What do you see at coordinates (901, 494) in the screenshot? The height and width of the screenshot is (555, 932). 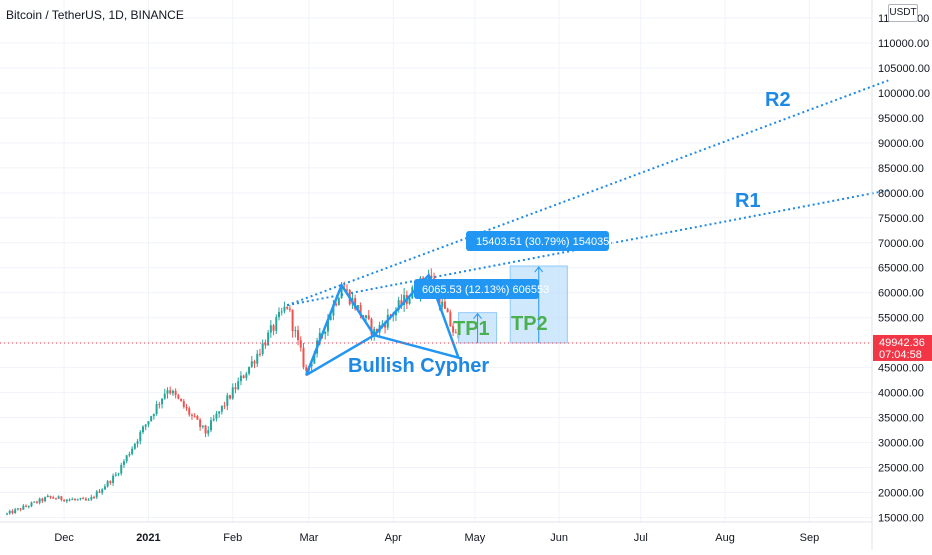 I see `price-tick-label: 20000.00` at bounding box center [901, 494].